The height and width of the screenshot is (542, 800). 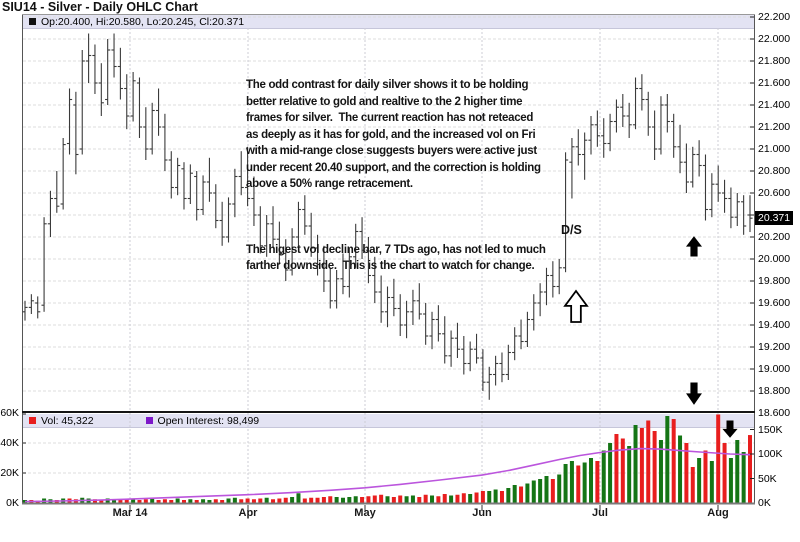 I want to click on x-axis-label: Aug, so click(x=718, y=513).